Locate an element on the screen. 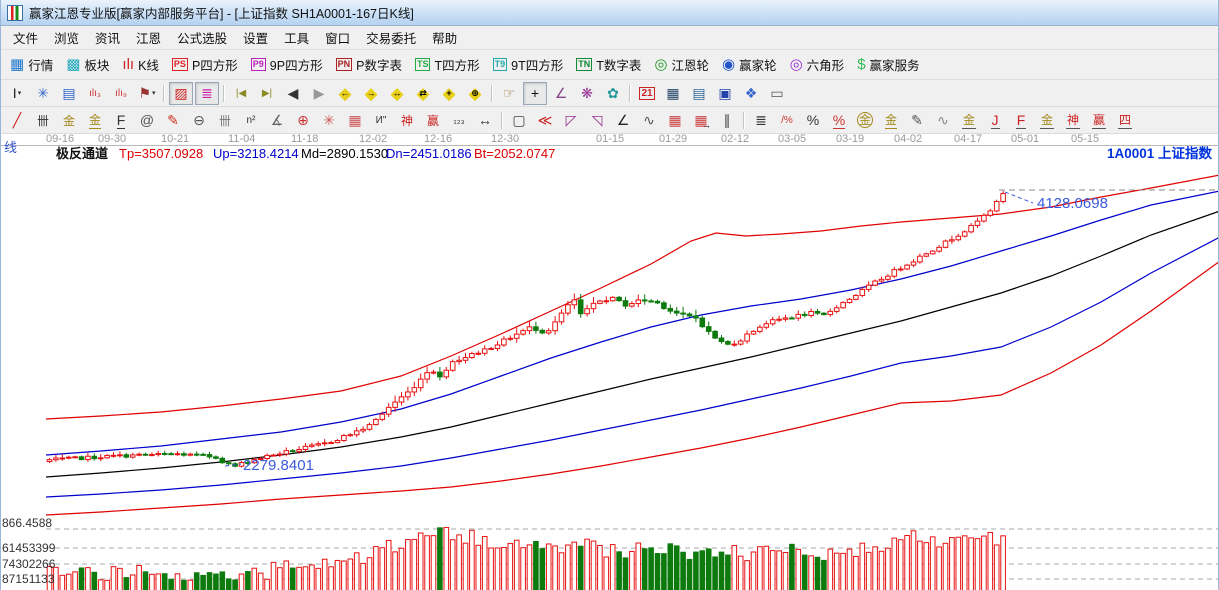  flag-dropdown: ⚑ ▾ is located at coordinates (147, 92).